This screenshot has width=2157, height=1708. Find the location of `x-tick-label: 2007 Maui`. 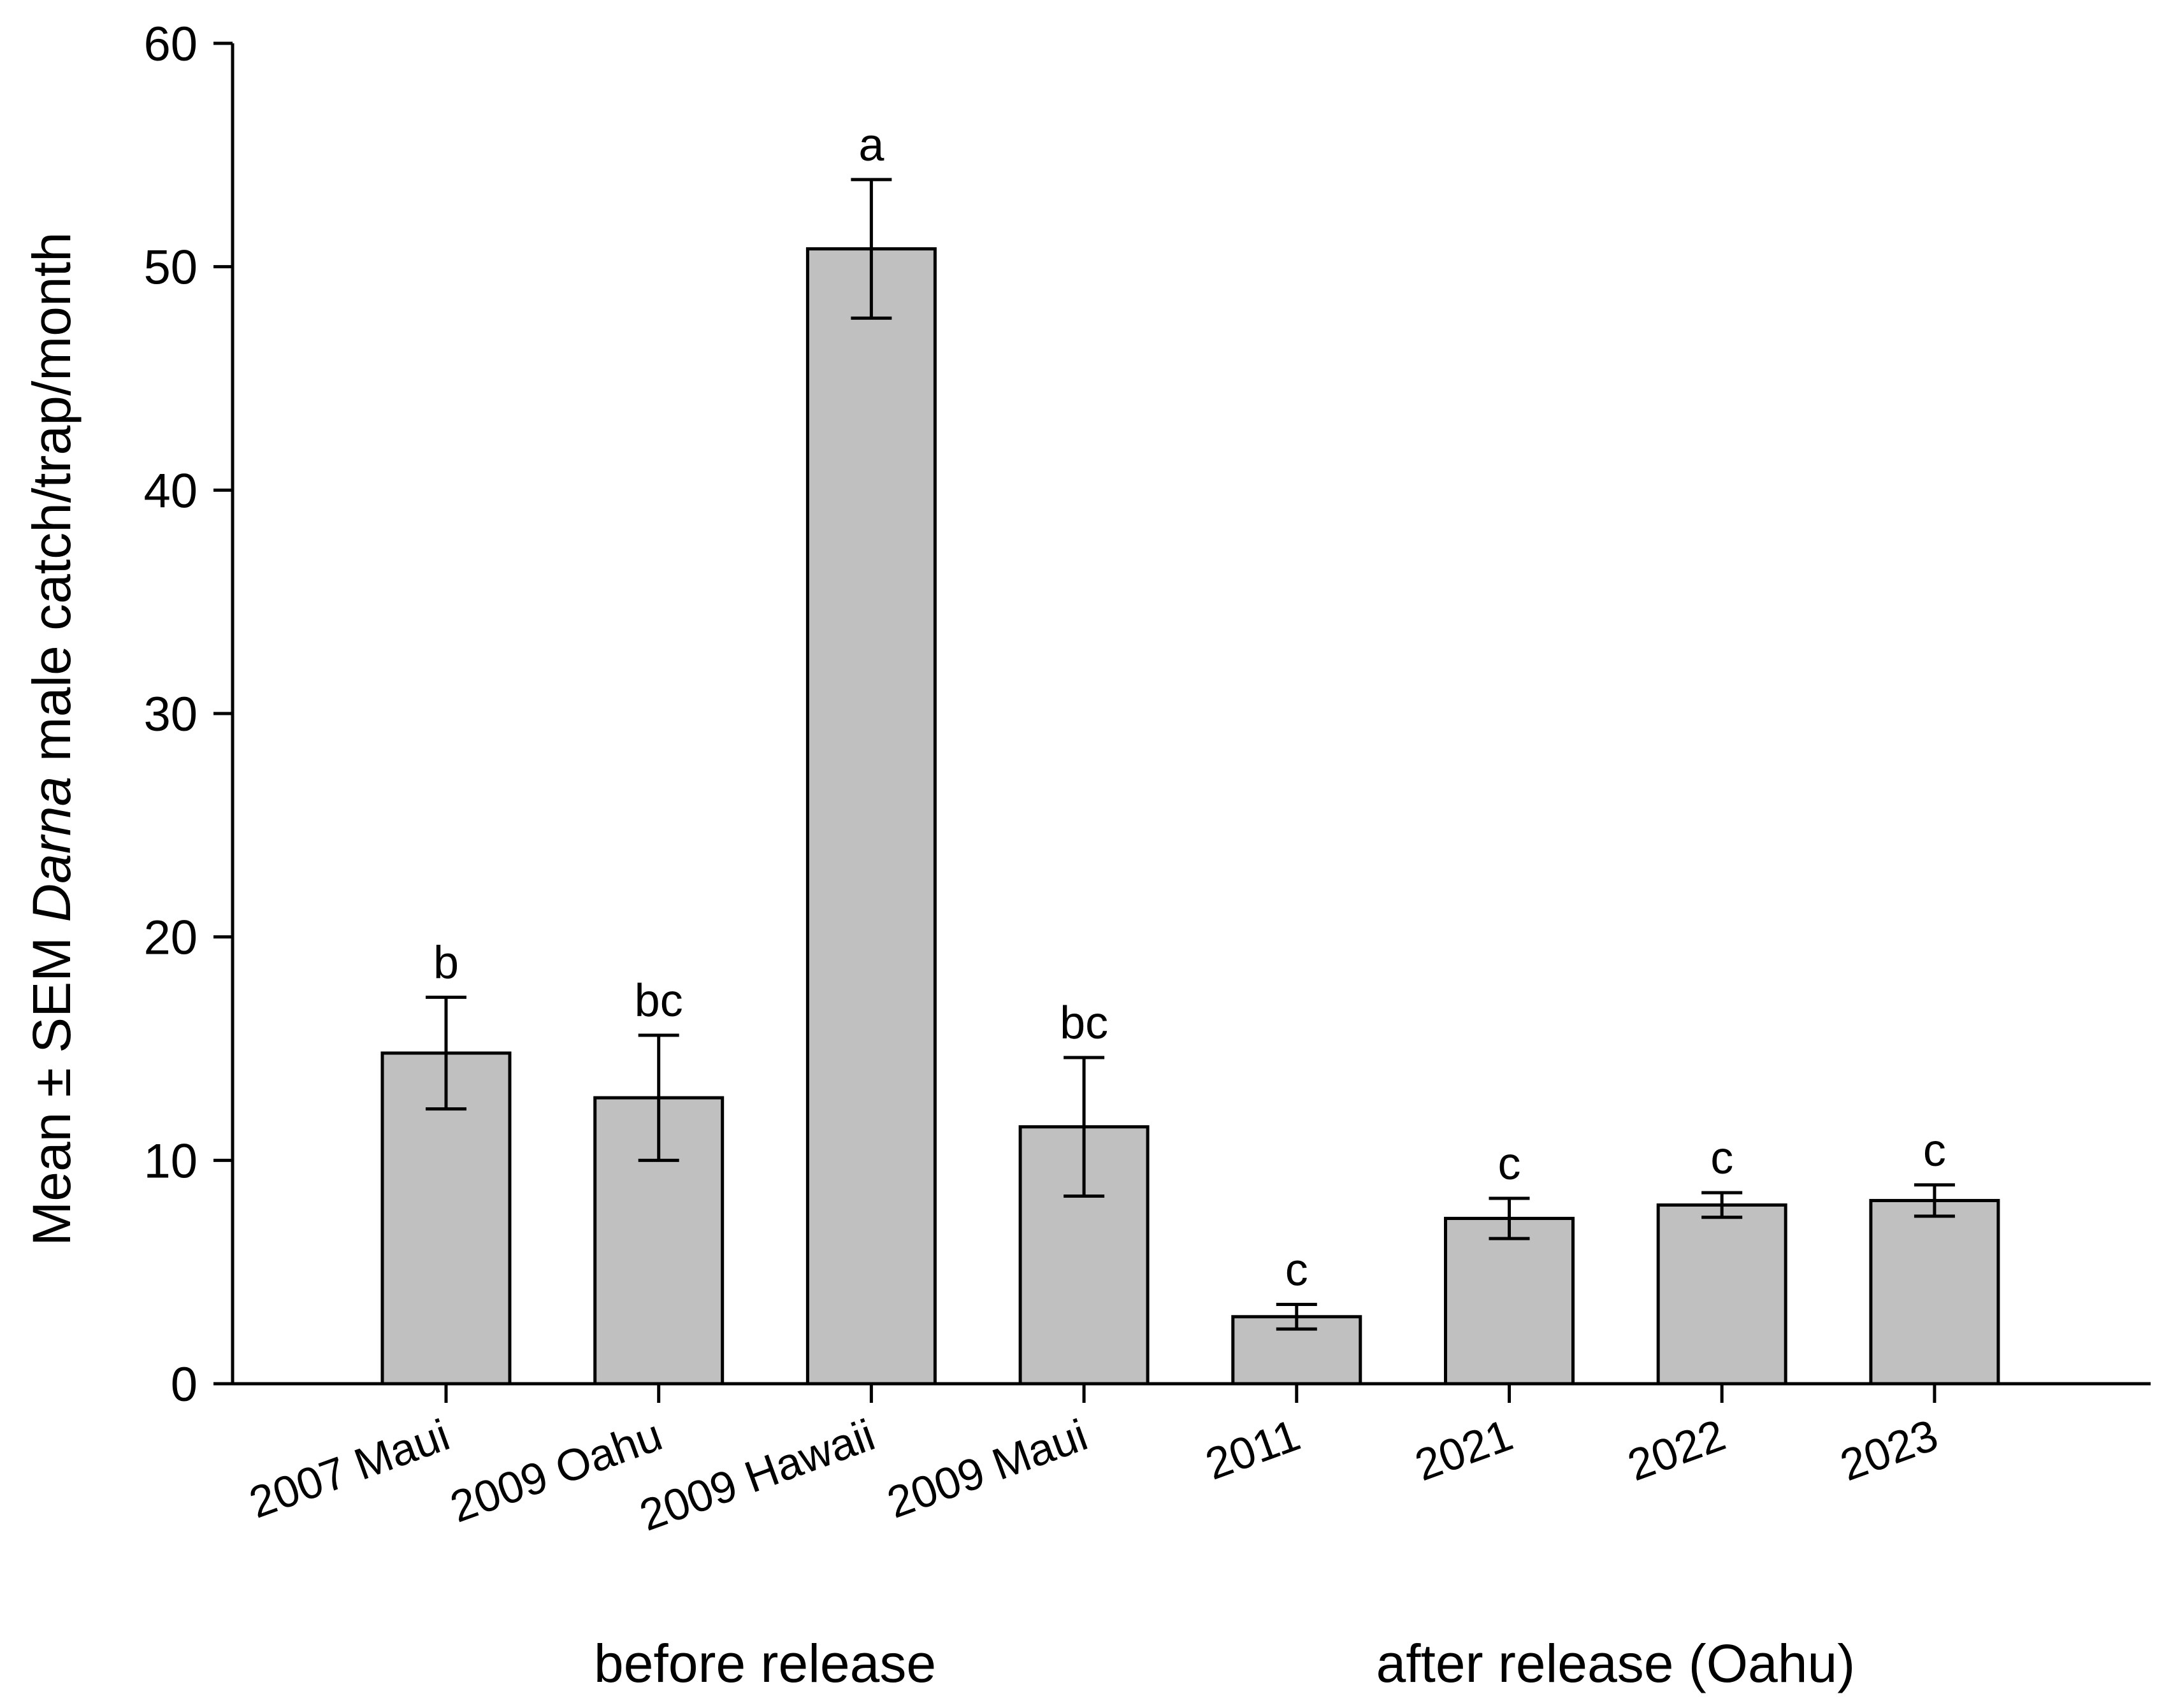

x-tick-label: 2007 Maui is located at coordinates (350, 1469).